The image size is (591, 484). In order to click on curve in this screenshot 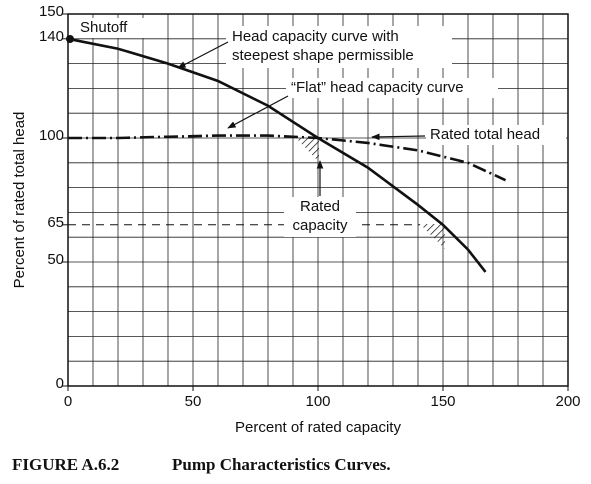, I will do `click(287, 158)`.